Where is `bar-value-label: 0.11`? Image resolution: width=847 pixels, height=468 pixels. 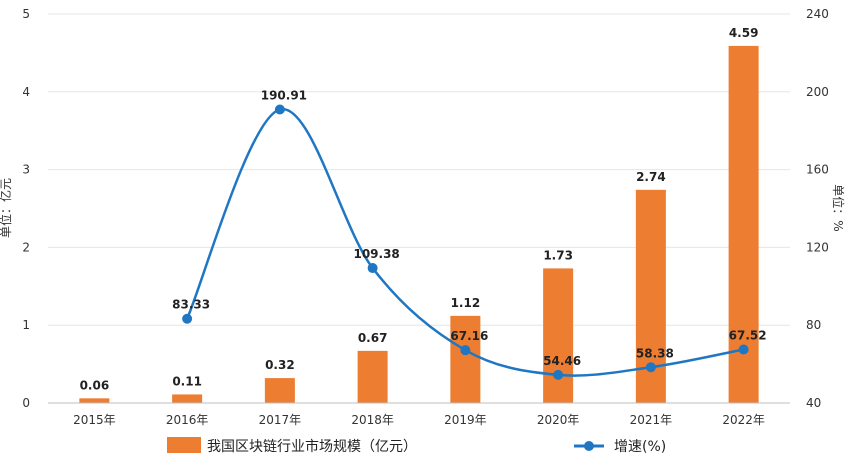
bar-value-label: 0.11 is located at coordinates (187, 381).